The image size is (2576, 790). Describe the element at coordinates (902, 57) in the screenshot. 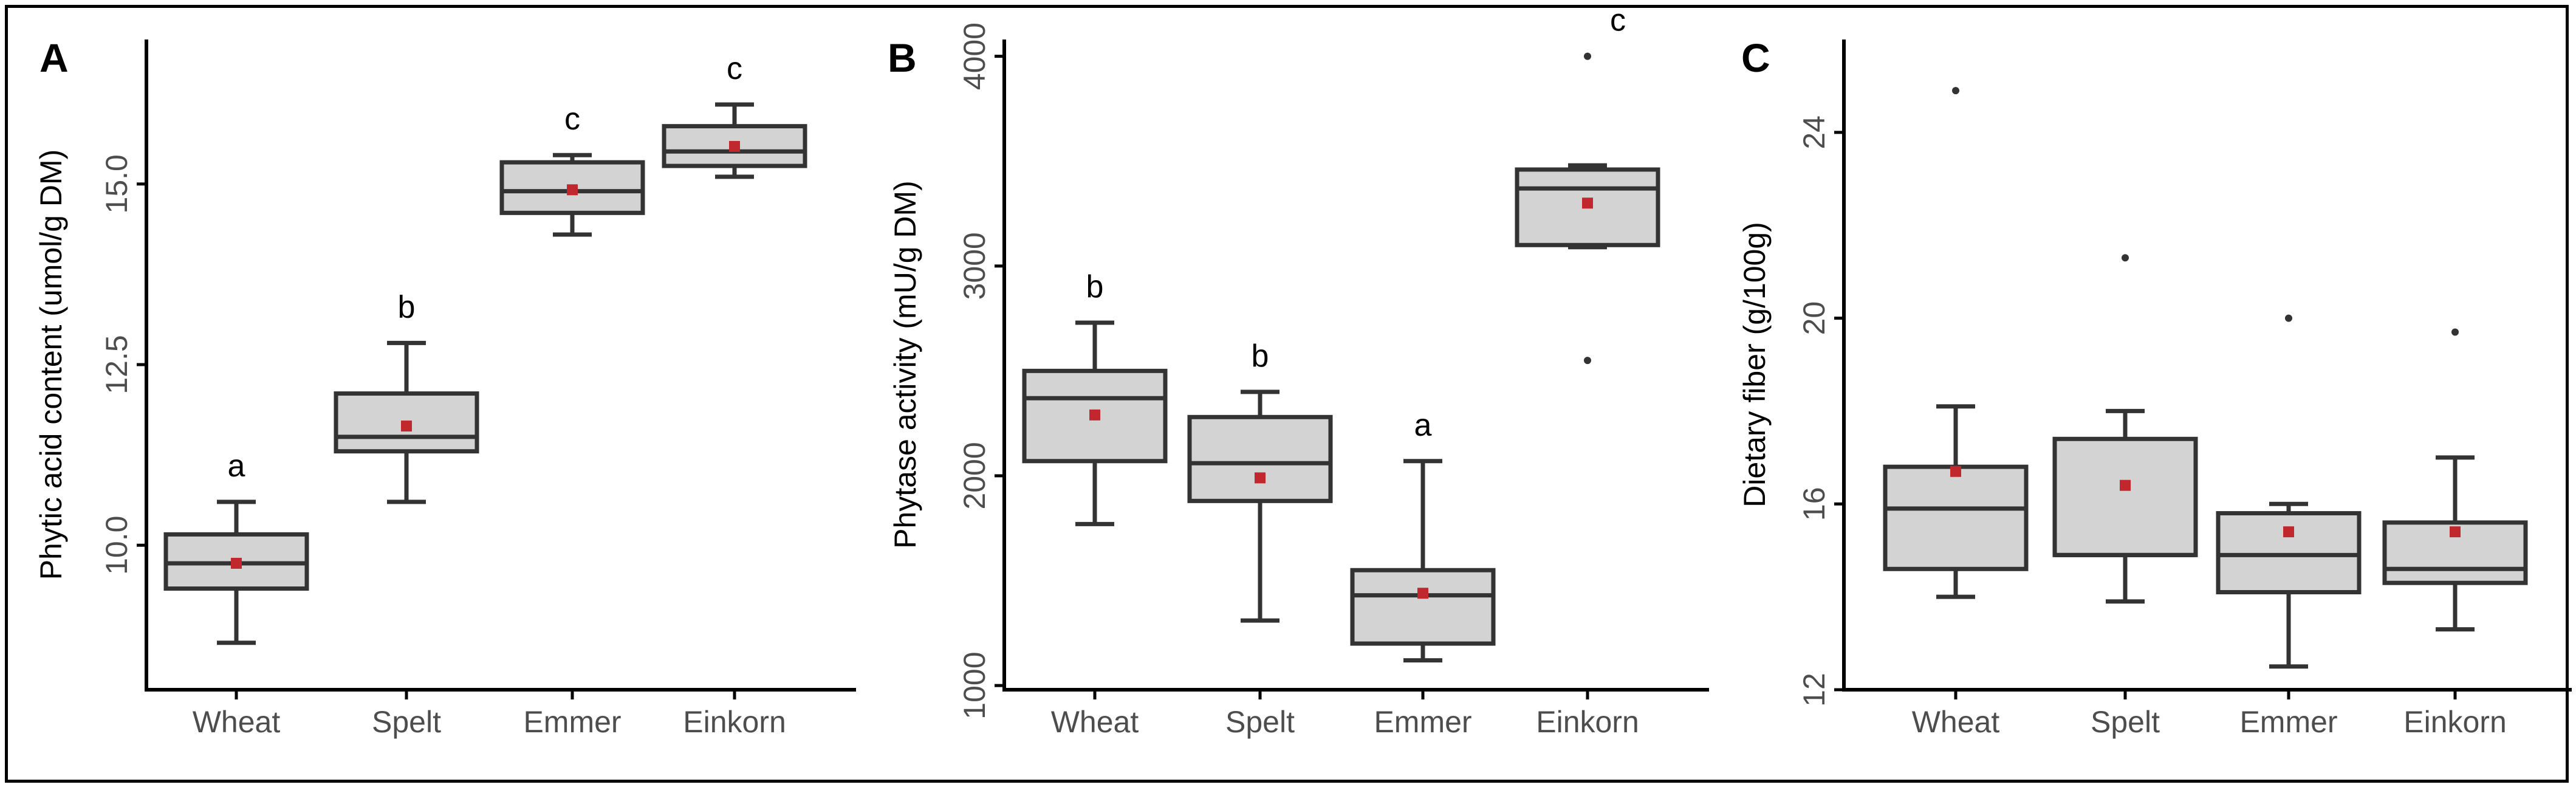

I see `panel-letter-b: B` at that location.